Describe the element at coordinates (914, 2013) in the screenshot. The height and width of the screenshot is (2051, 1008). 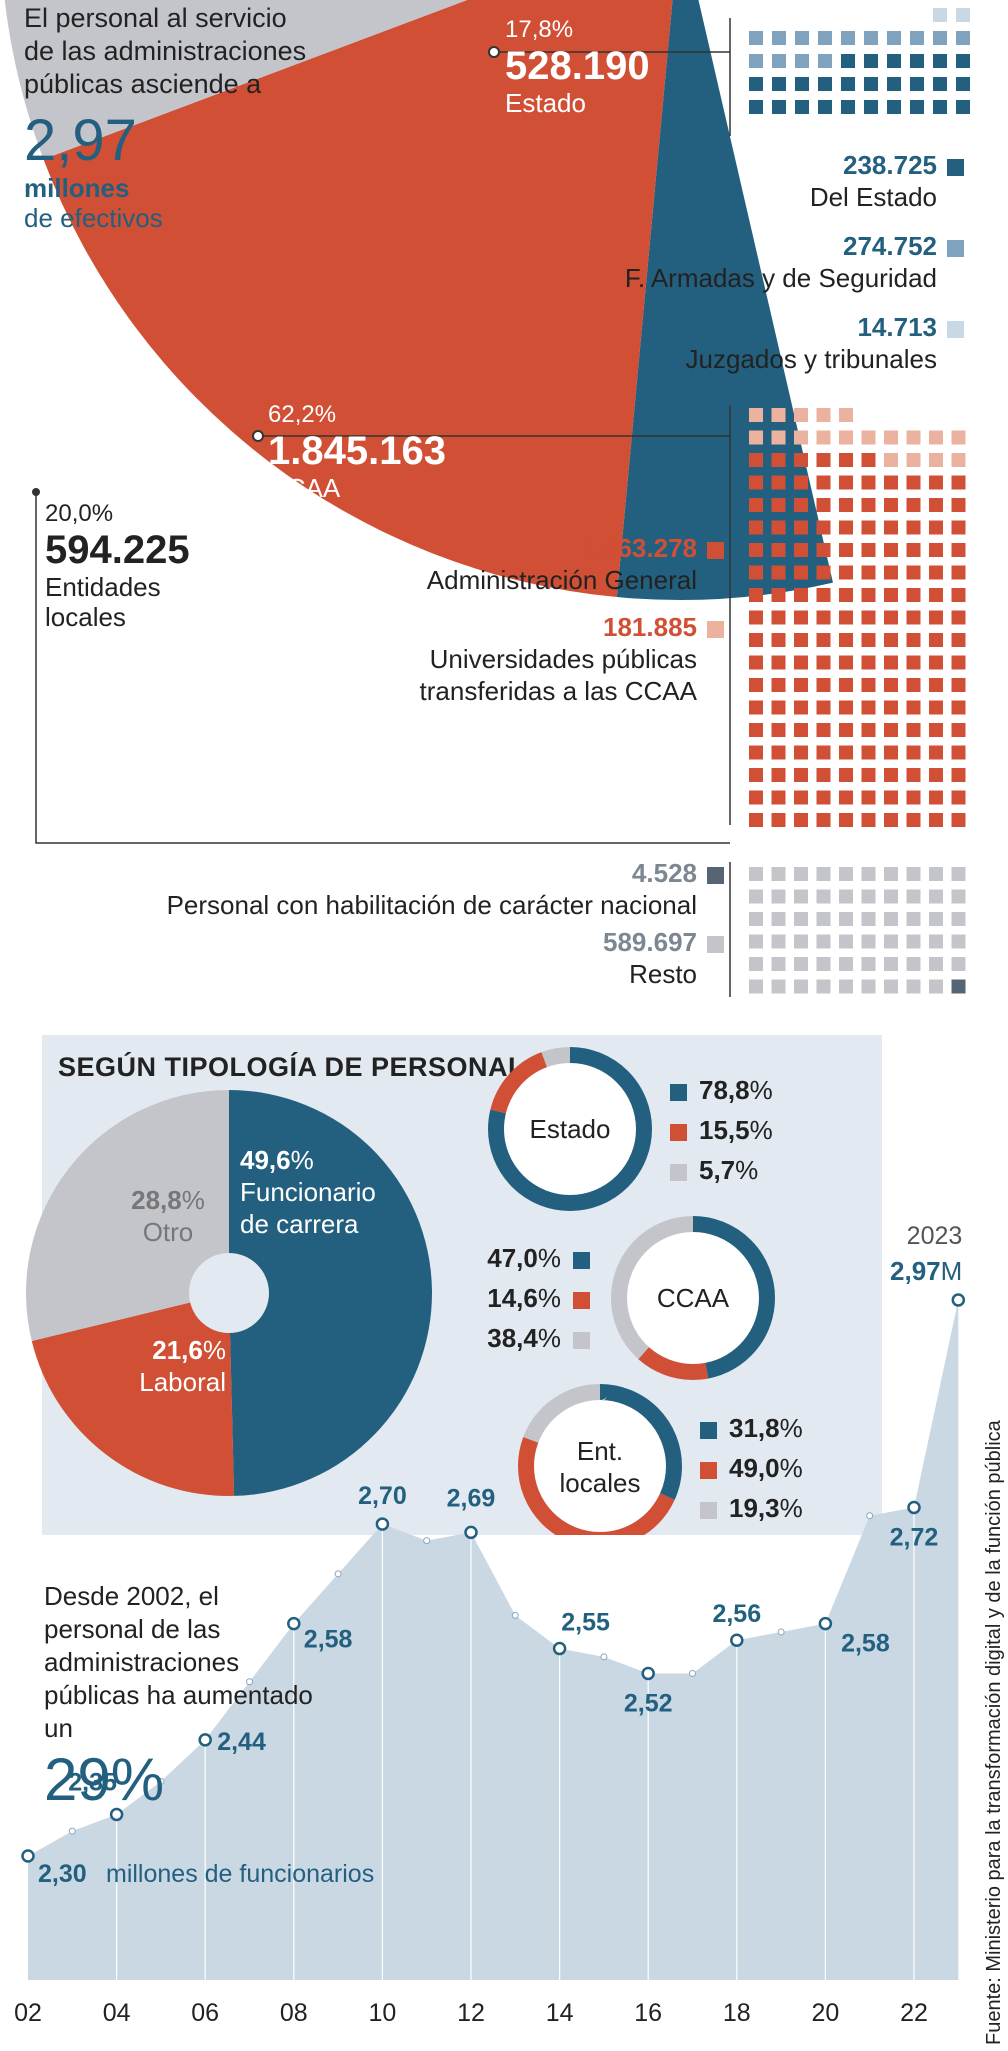
I see `x-tick-label: 22` at that location.